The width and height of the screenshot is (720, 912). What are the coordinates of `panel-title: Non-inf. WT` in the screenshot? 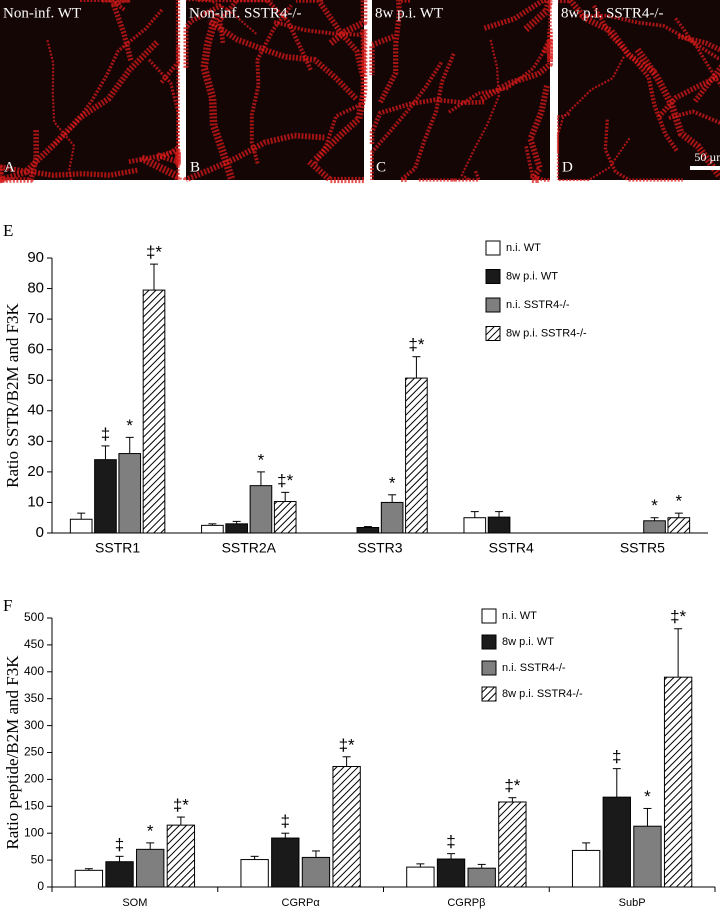 It's located at (42, 13).